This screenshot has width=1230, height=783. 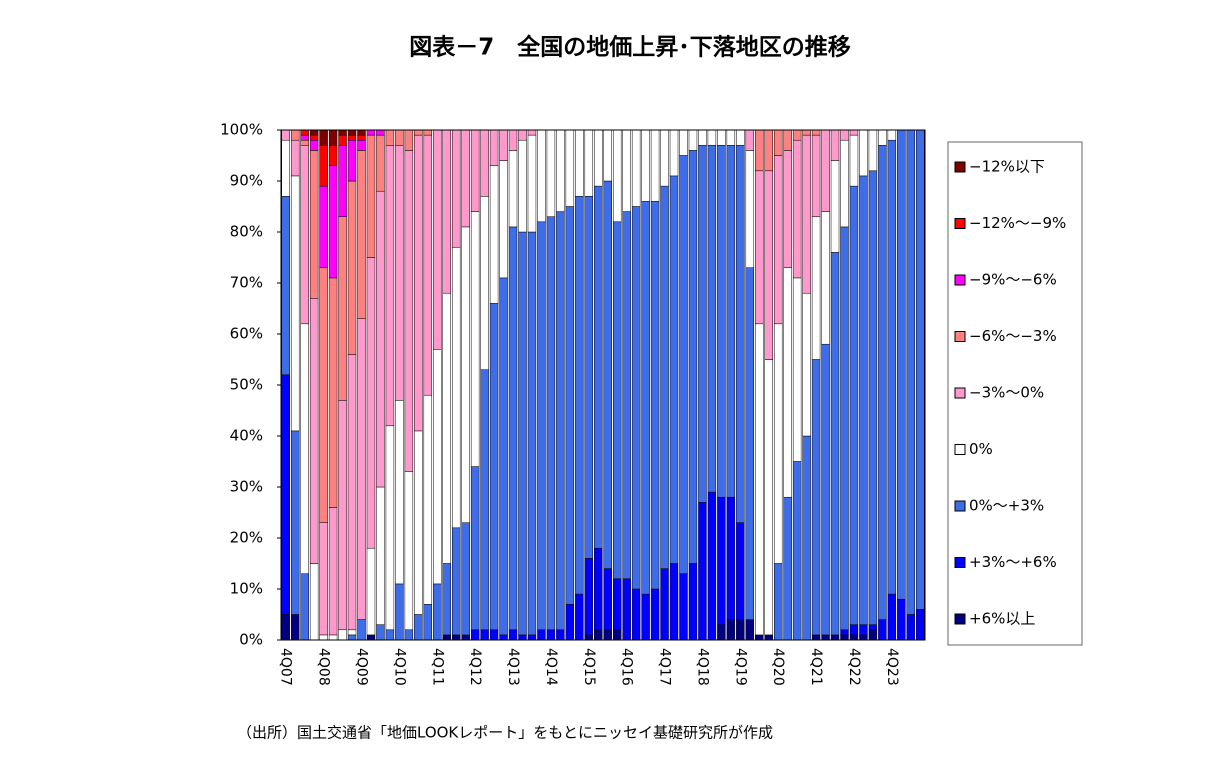 I want to click on x-tick-label: 4Q08, so click(x=324, y=667).